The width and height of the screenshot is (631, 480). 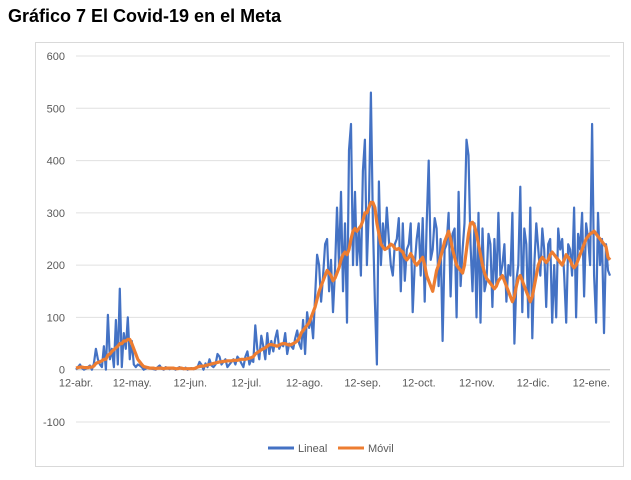 I want to click on x-tick-label: 12-nov., so click(x=477, y=384).